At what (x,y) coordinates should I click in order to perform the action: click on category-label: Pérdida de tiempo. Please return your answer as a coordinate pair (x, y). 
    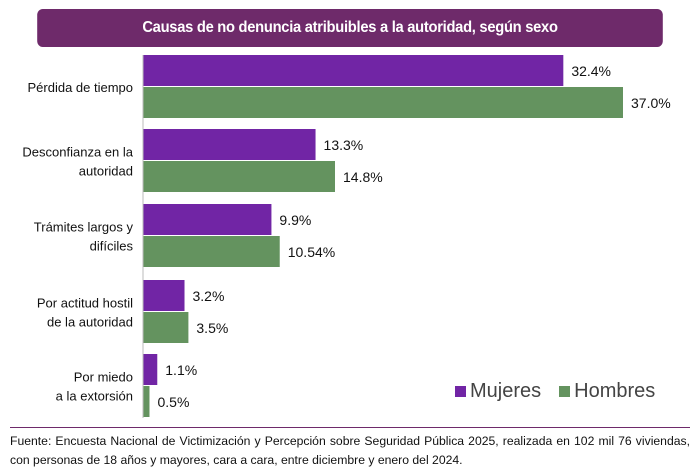
    Looking at the image, I should click on (80, 87).